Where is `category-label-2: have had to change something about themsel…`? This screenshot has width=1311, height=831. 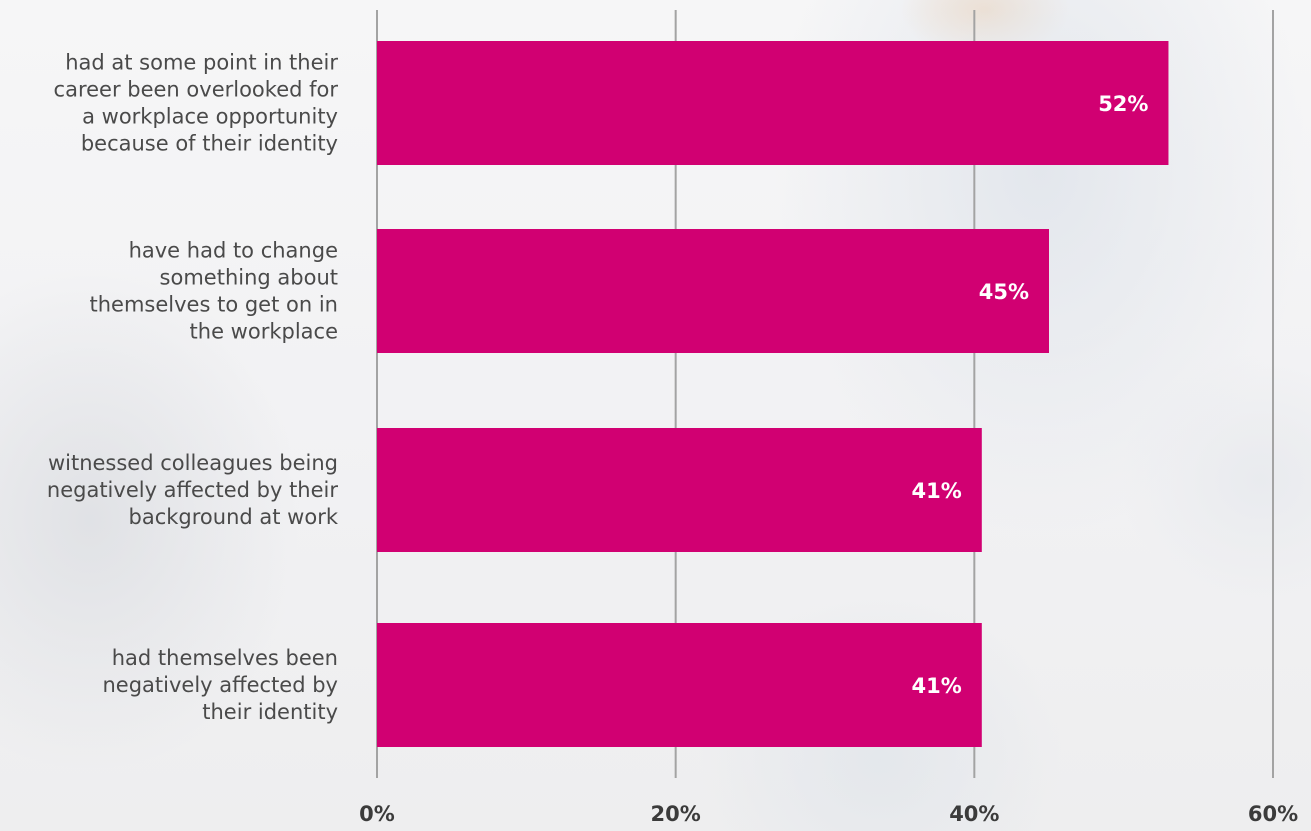 category-label-2: have had to change something about themsel… is located at coordinates (214, 291).